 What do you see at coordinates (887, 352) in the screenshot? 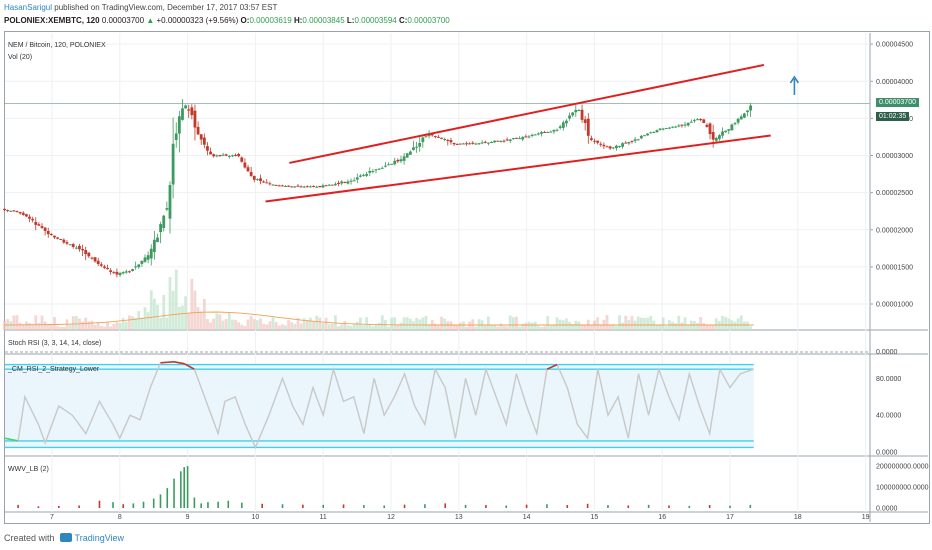
I see `stoch-axis-label: 0.0000` at bounding box center [887, 352].